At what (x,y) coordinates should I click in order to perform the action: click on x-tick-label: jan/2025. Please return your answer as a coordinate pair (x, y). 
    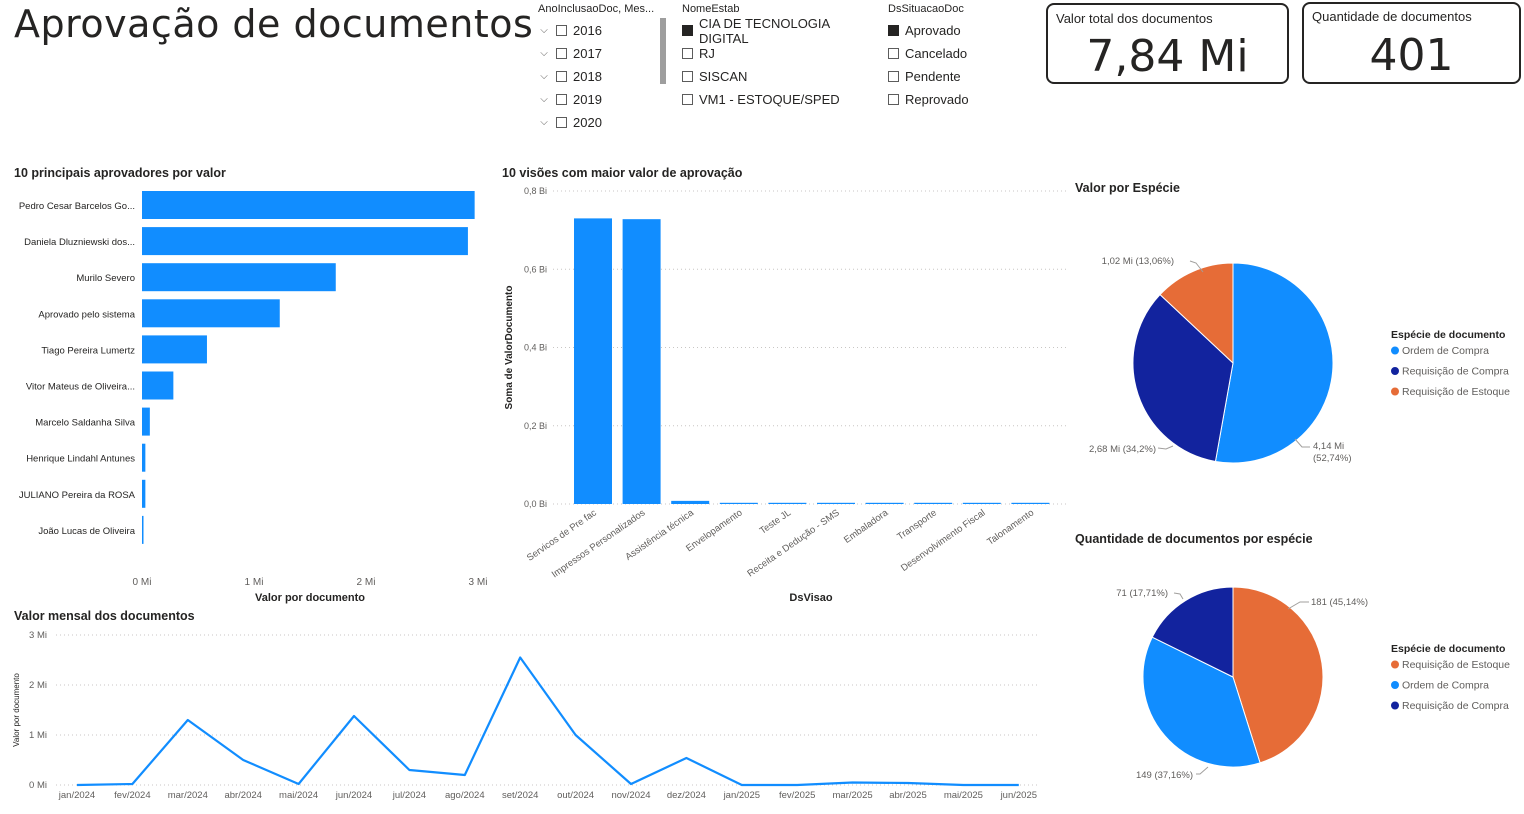
    Looking at the image, I should click on (741, 795).